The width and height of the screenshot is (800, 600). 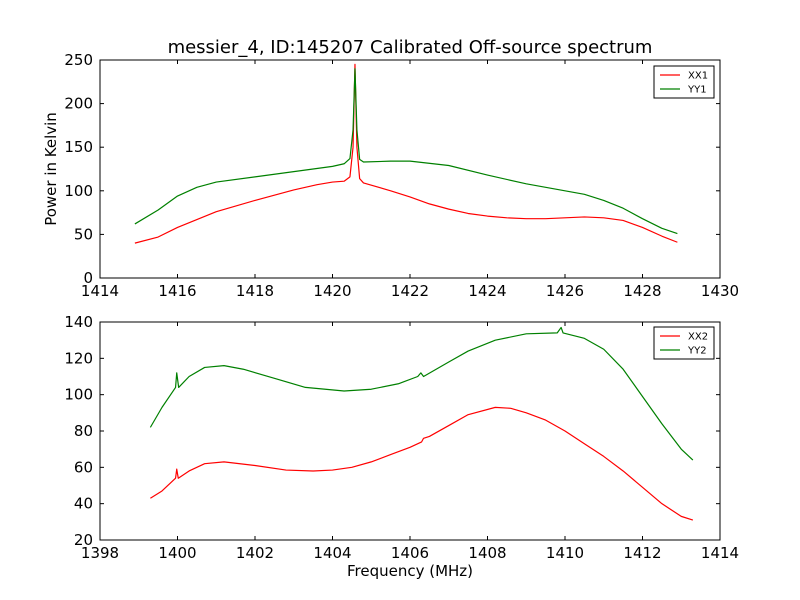 What do you see at coordinates (177, 291) in the screenshot?
I see `x-tick-label: 1416` at bounding box center [177, 291].